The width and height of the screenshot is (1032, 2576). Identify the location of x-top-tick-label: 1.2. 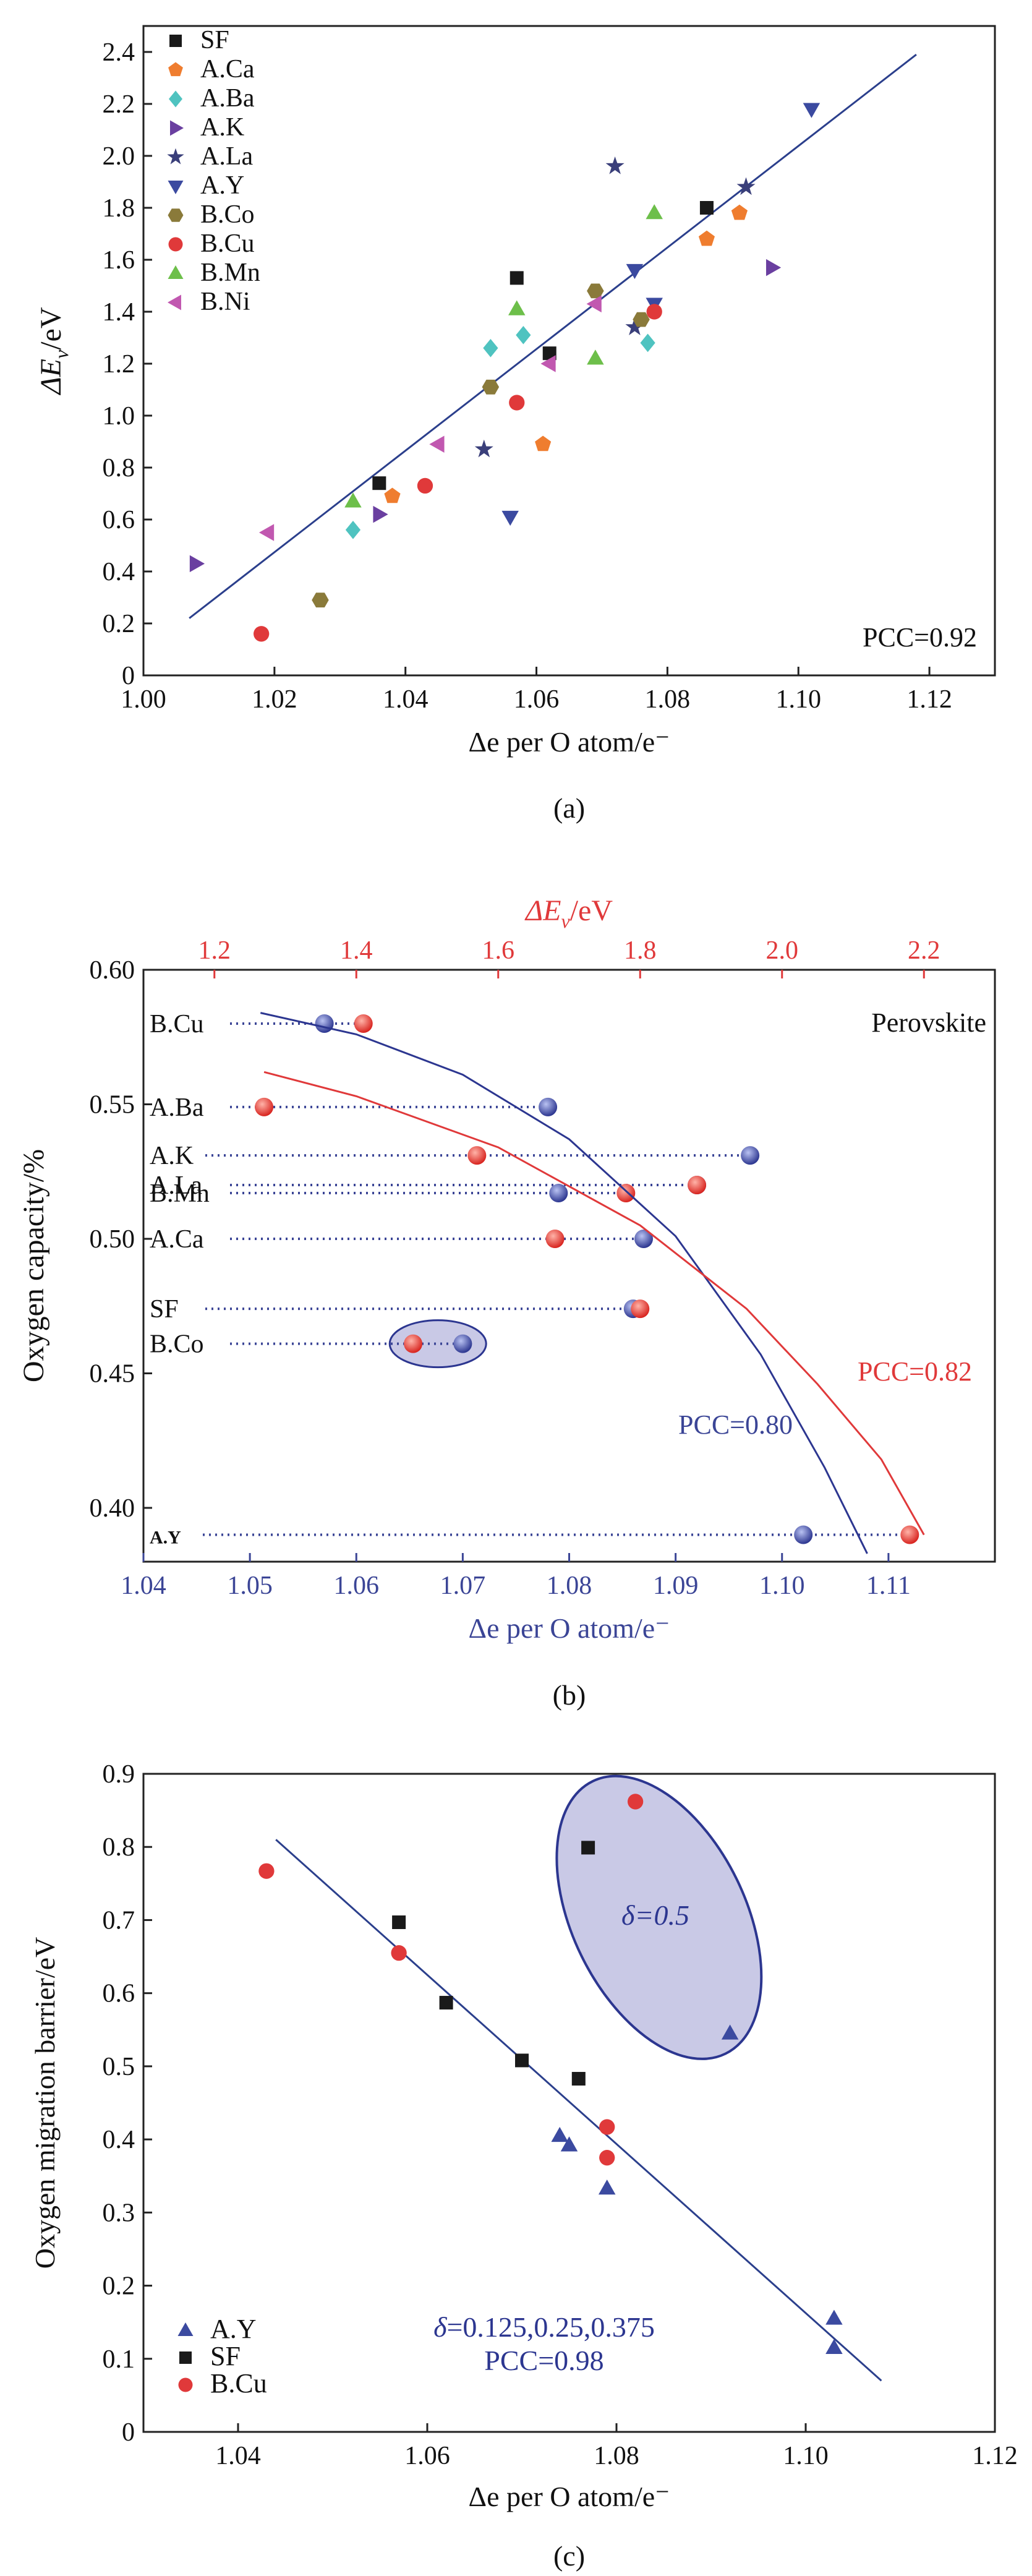
(214, 951).